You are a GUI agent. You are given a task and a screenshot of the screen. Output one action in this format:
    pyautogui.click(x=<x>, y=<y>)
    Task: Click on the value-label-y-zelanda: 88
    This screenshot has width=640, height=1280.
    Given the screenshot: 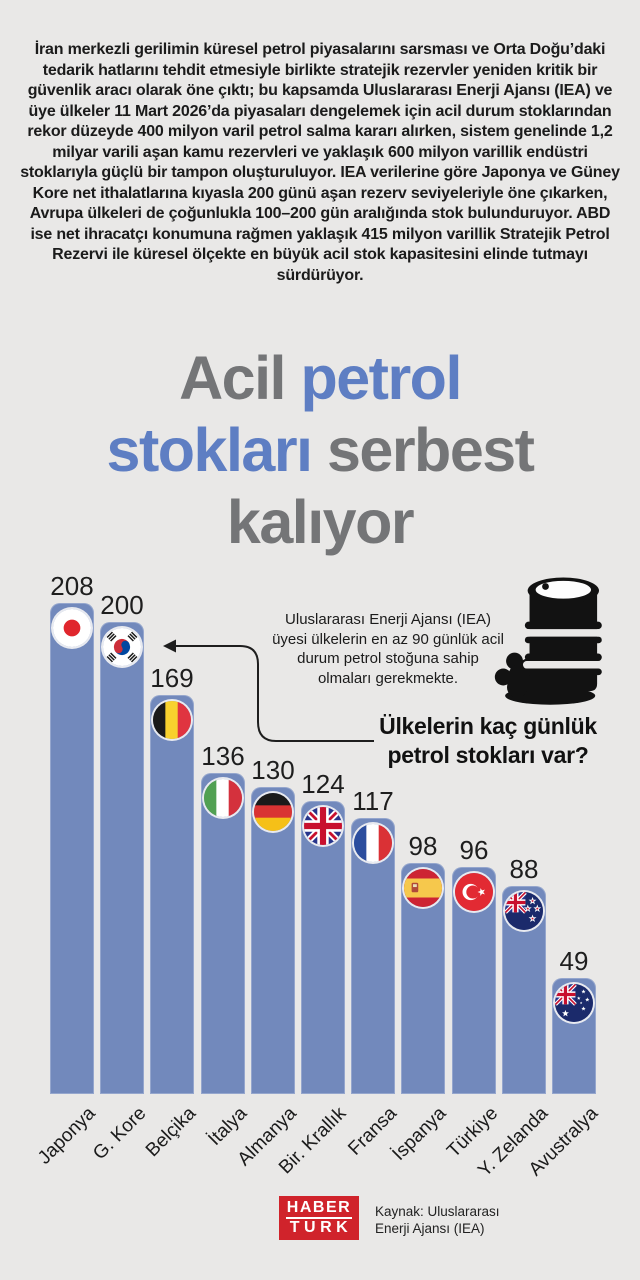 What is the action you would take?
    pyautogui.click(x=524, y=869)
    